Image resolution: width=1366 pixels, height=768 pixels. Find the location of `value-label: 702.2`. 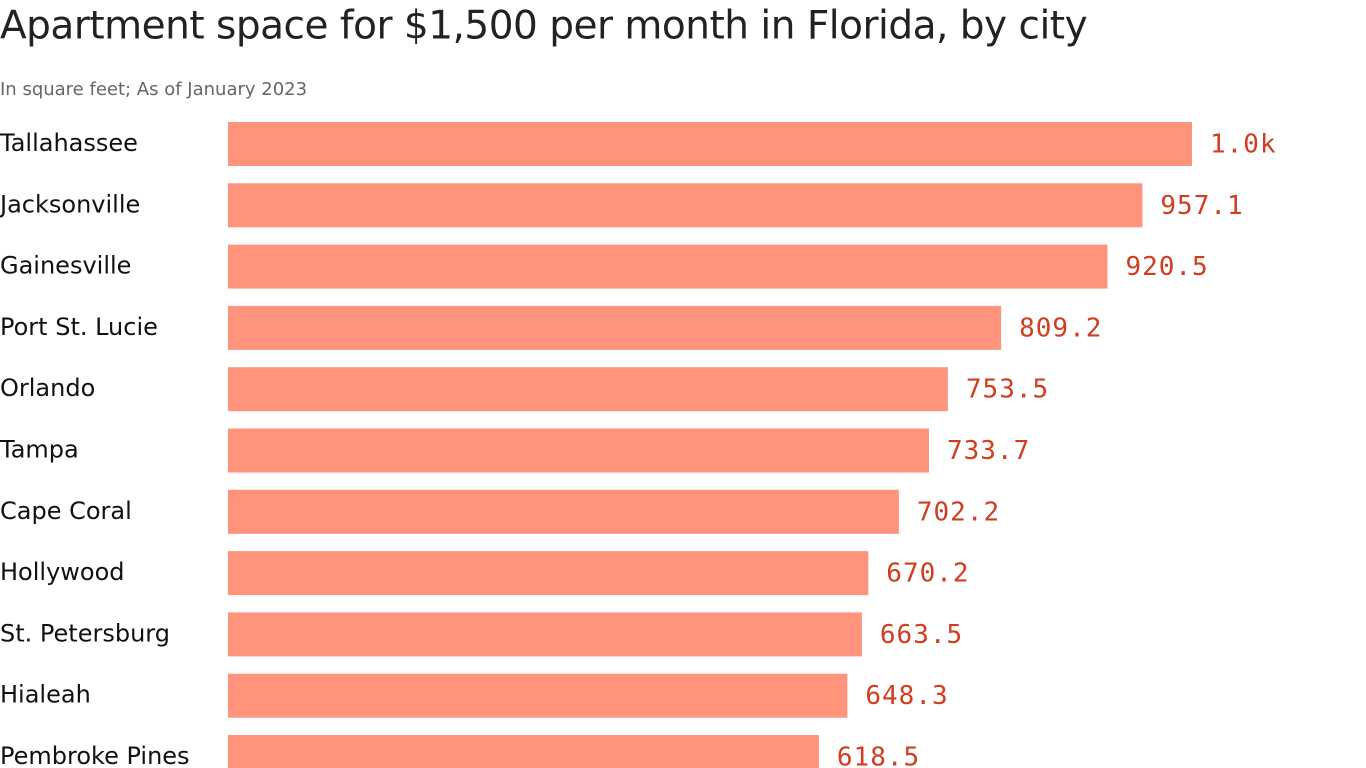

value-label: 702.2 is located at coordinates (958, 512).